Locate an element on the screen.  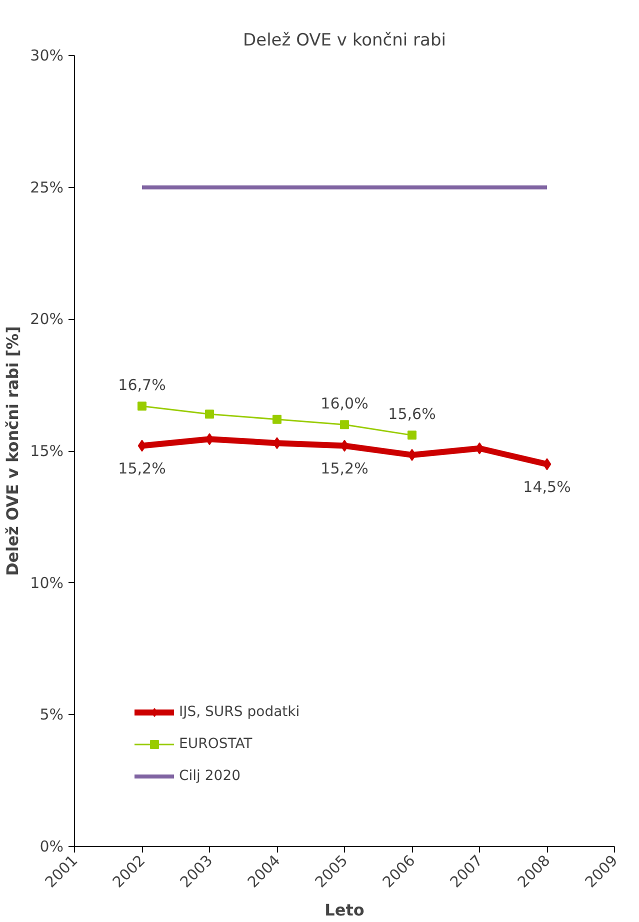
data-label: 14,5% is located at coordinates (547, 487).